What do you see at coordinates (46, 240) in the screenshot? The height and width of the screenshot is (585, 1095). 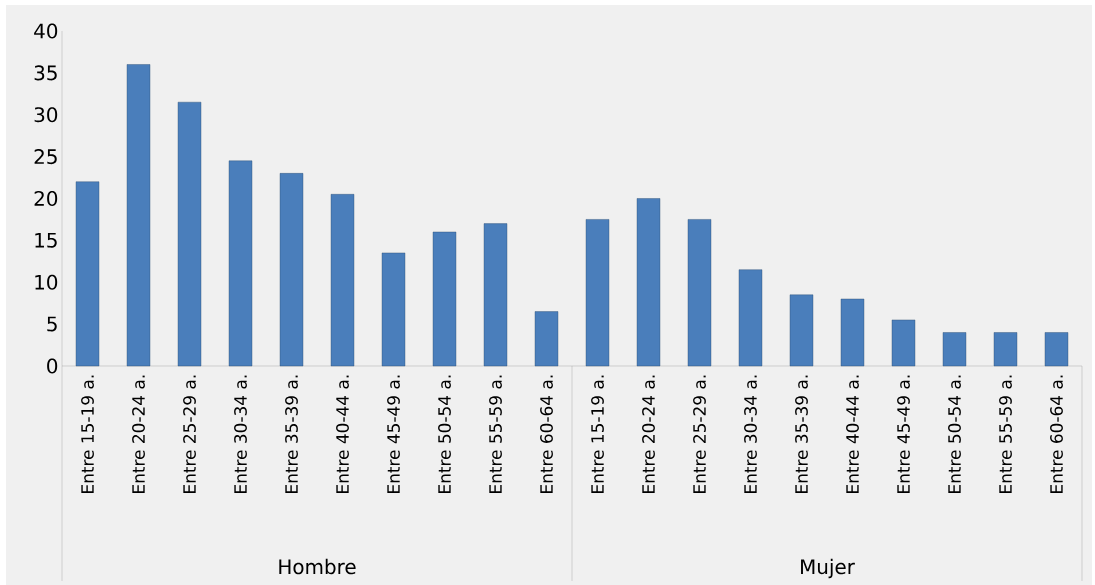 I see `y-tick-label: 15` at bounding box center [46, 240].